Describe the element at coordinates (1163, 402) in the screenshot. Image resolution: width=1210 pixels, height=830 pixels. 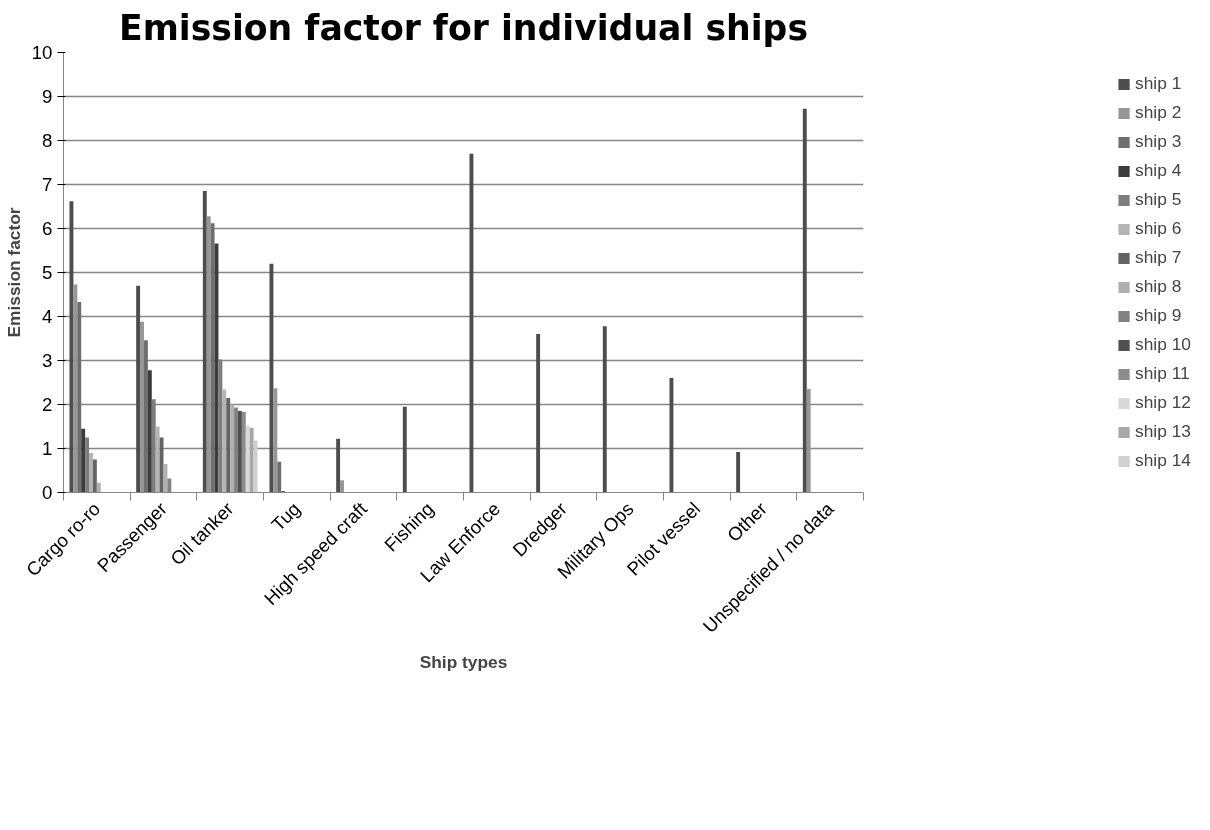
I see `legend-label: ship 12` at that location.